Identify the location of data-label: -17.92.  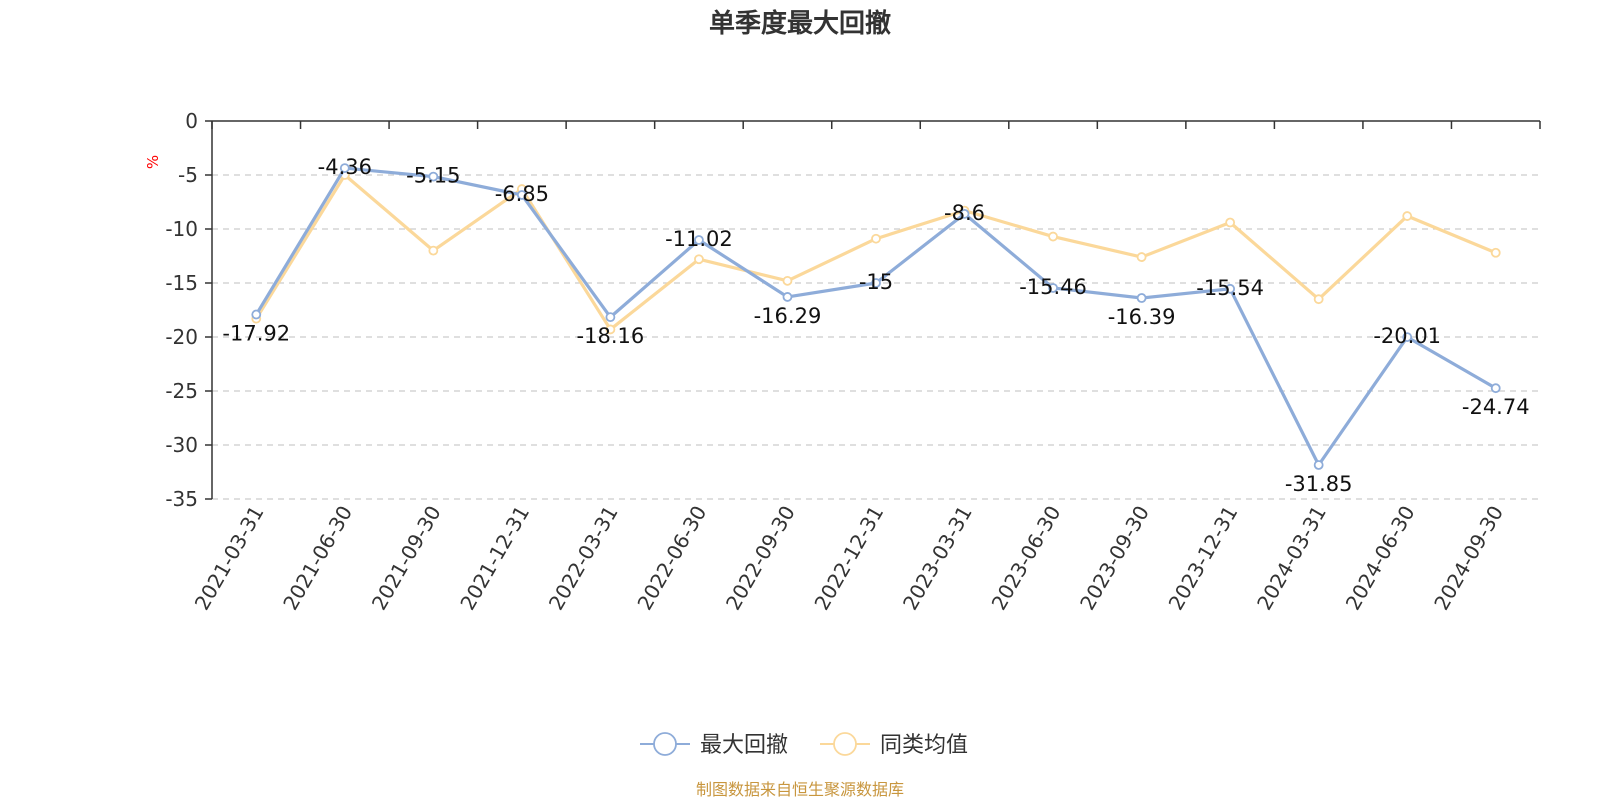
(256, 334).